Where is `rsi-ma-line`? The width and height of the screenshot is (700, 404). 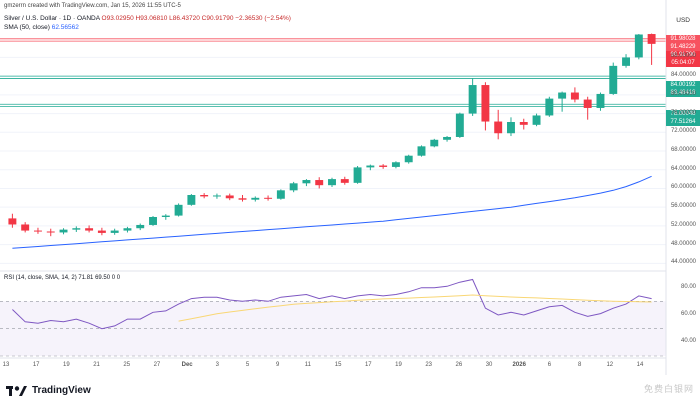 rsi-ma-line is located at coordinates (415, 308).